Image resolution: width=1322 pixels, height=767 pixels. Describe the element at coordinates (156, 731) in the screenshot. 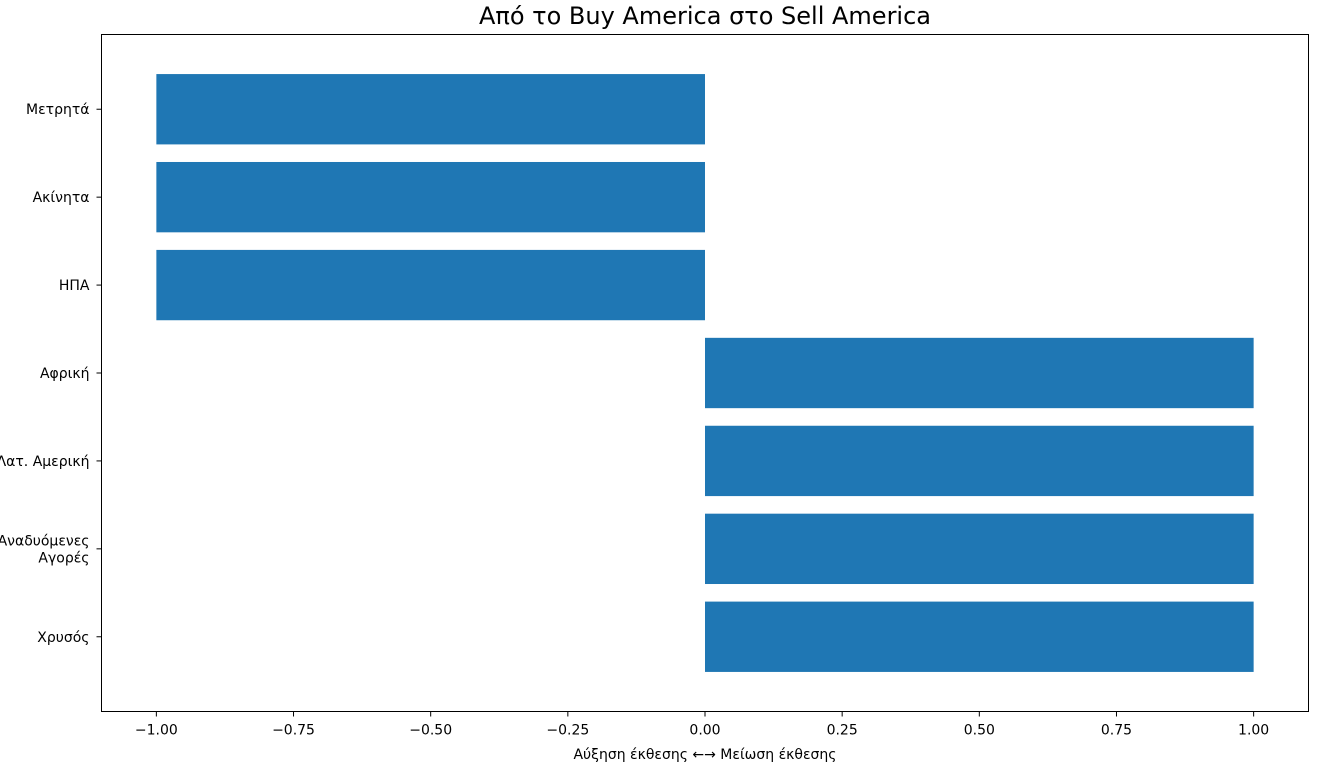

I see `x-tick-label: −1.00` at that location.